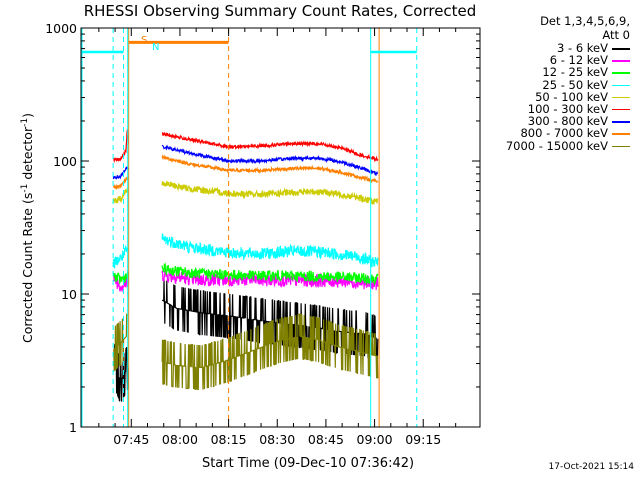 This screenshot has width=640, height=480. What do you see at coordinates (591, 467) in the screenshot?
I see `timestamp: 17-Oct-2021 15:14` at bounding box center [591, 467].